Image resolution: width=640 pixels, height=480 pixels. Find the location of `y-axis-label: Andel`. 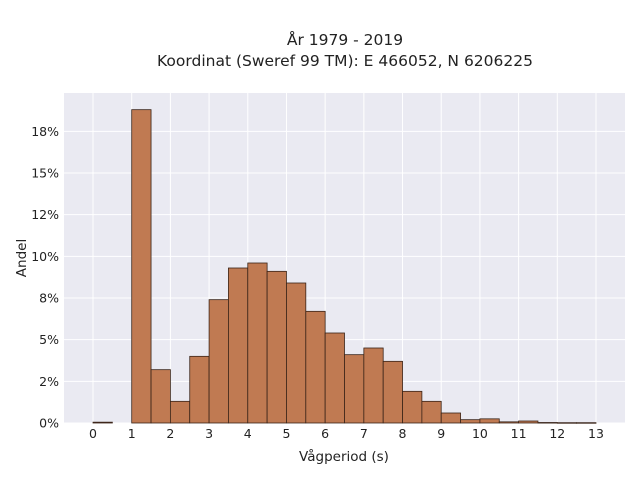

y-axis-label: Andel is located at coordinates (22, 258).